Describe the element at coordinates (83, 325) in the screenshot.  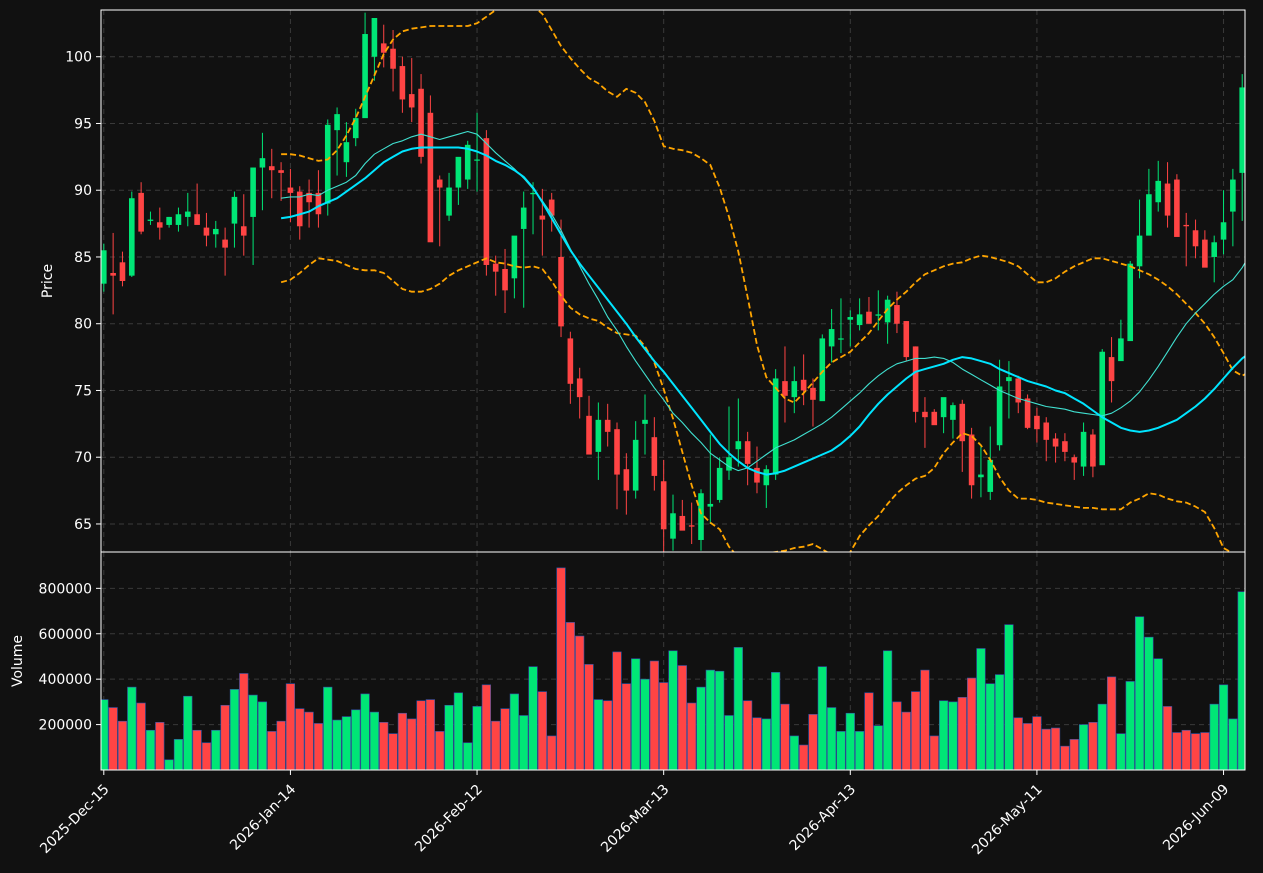
I see `price-ytick-label: 80` at that location.